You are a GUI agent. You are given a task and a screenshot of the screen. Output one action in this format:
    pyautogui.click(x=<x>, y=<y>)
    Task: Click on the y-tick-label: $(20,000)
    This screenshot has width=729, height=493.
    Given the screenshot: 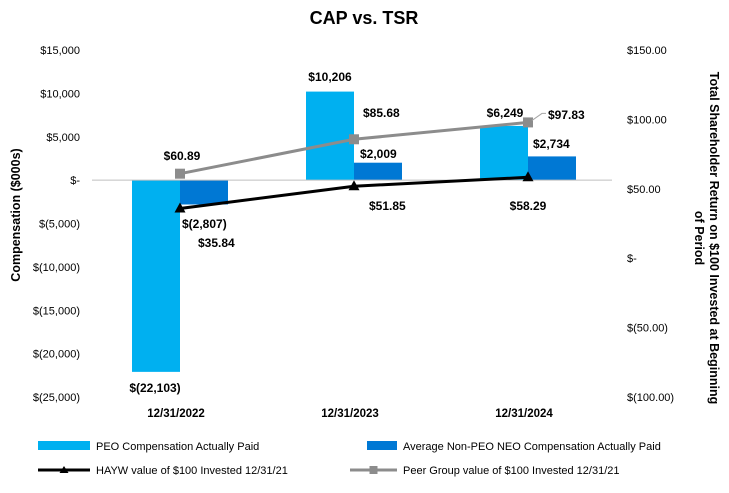 What is the action you would take?
    pyautogui.click(x=56, y=355)
    